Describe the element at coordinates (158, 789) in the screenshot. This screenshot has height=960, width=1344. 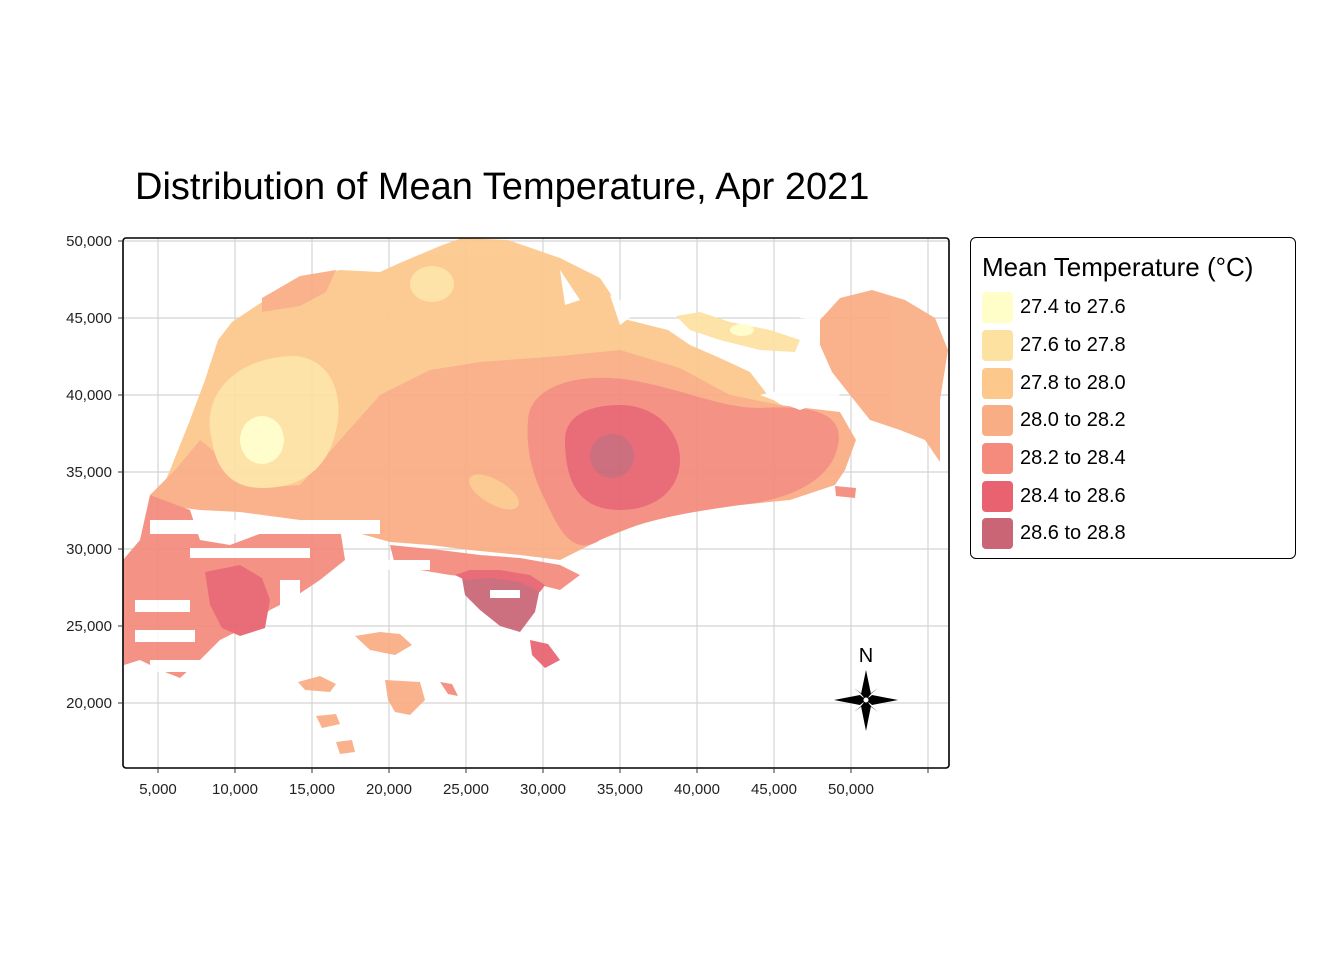
I see `x-tick-label: 5,000` at that location.